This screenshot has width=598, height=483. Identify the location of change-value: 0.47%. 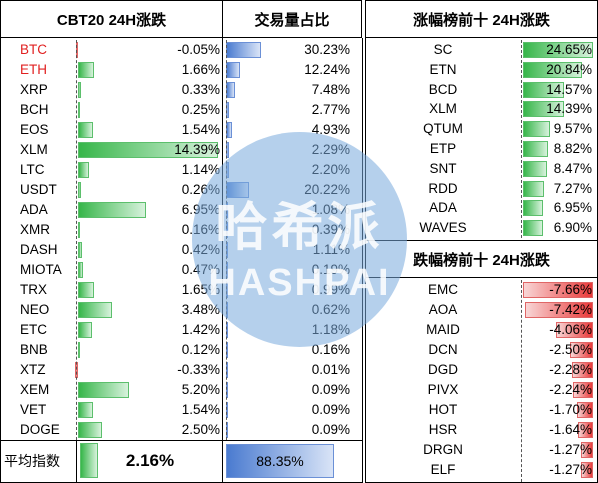
(200, 269).